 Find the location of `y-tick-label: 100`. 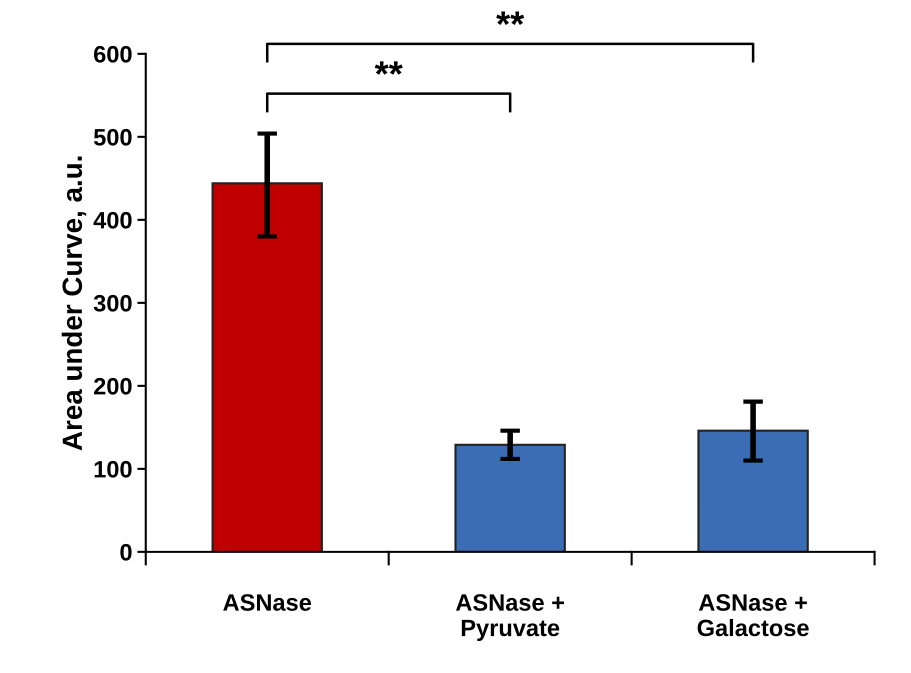

y-tick-label: 100 is located at coordinates (113, 469).